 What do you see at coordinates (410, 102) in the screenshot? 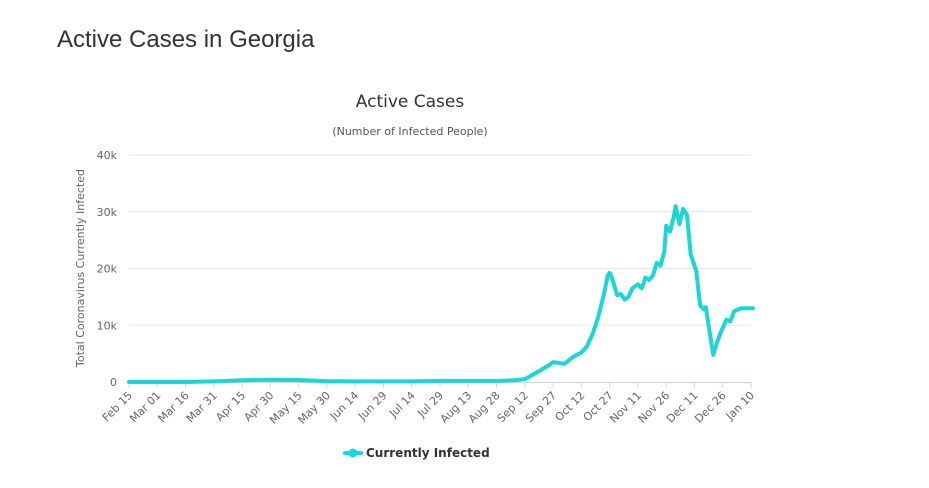
I see `chart-title: Active Cases` at bounding box center [410, 102].